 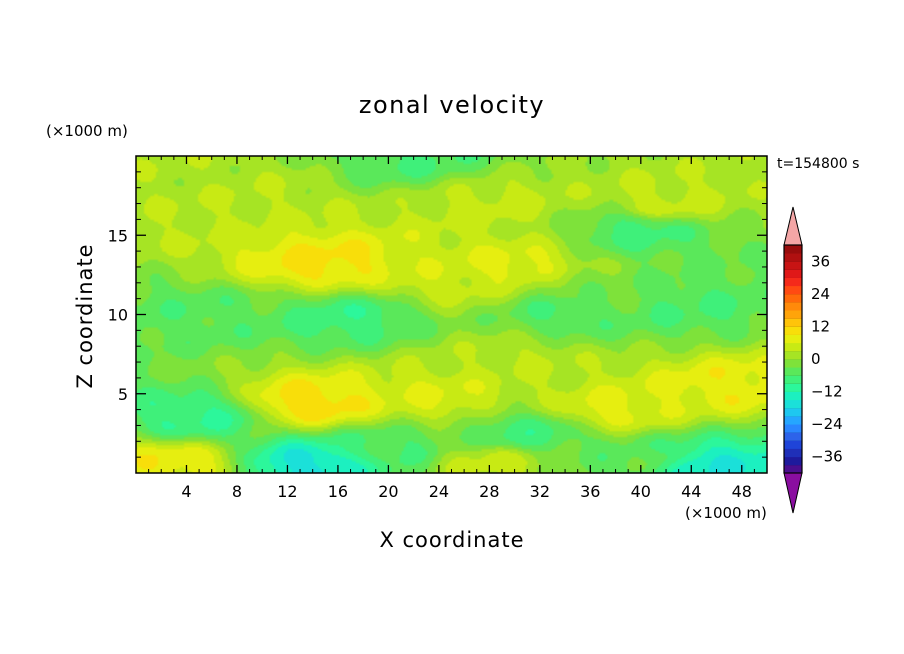 What do you see at coordinates (388, 491) in the screenshot?
I see `x-tick-label: 20` at bounding box center [388, 491].